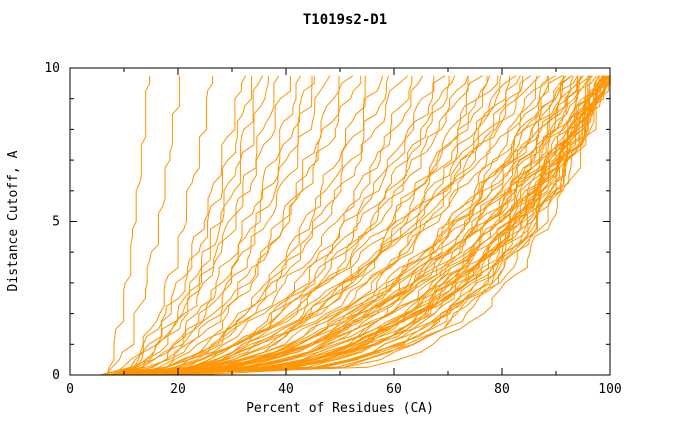 Image resolution: width=680 pixels, height=440 pixels. I want to click on y-tick-label: 10, so click(52, 68).